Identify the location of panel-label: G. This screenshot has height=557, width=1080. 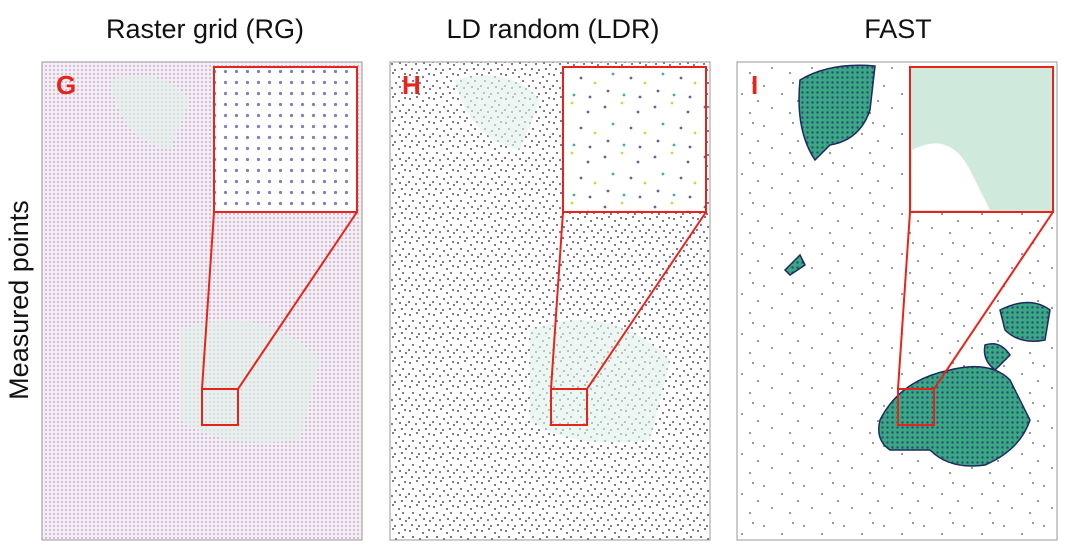
(66, 85).